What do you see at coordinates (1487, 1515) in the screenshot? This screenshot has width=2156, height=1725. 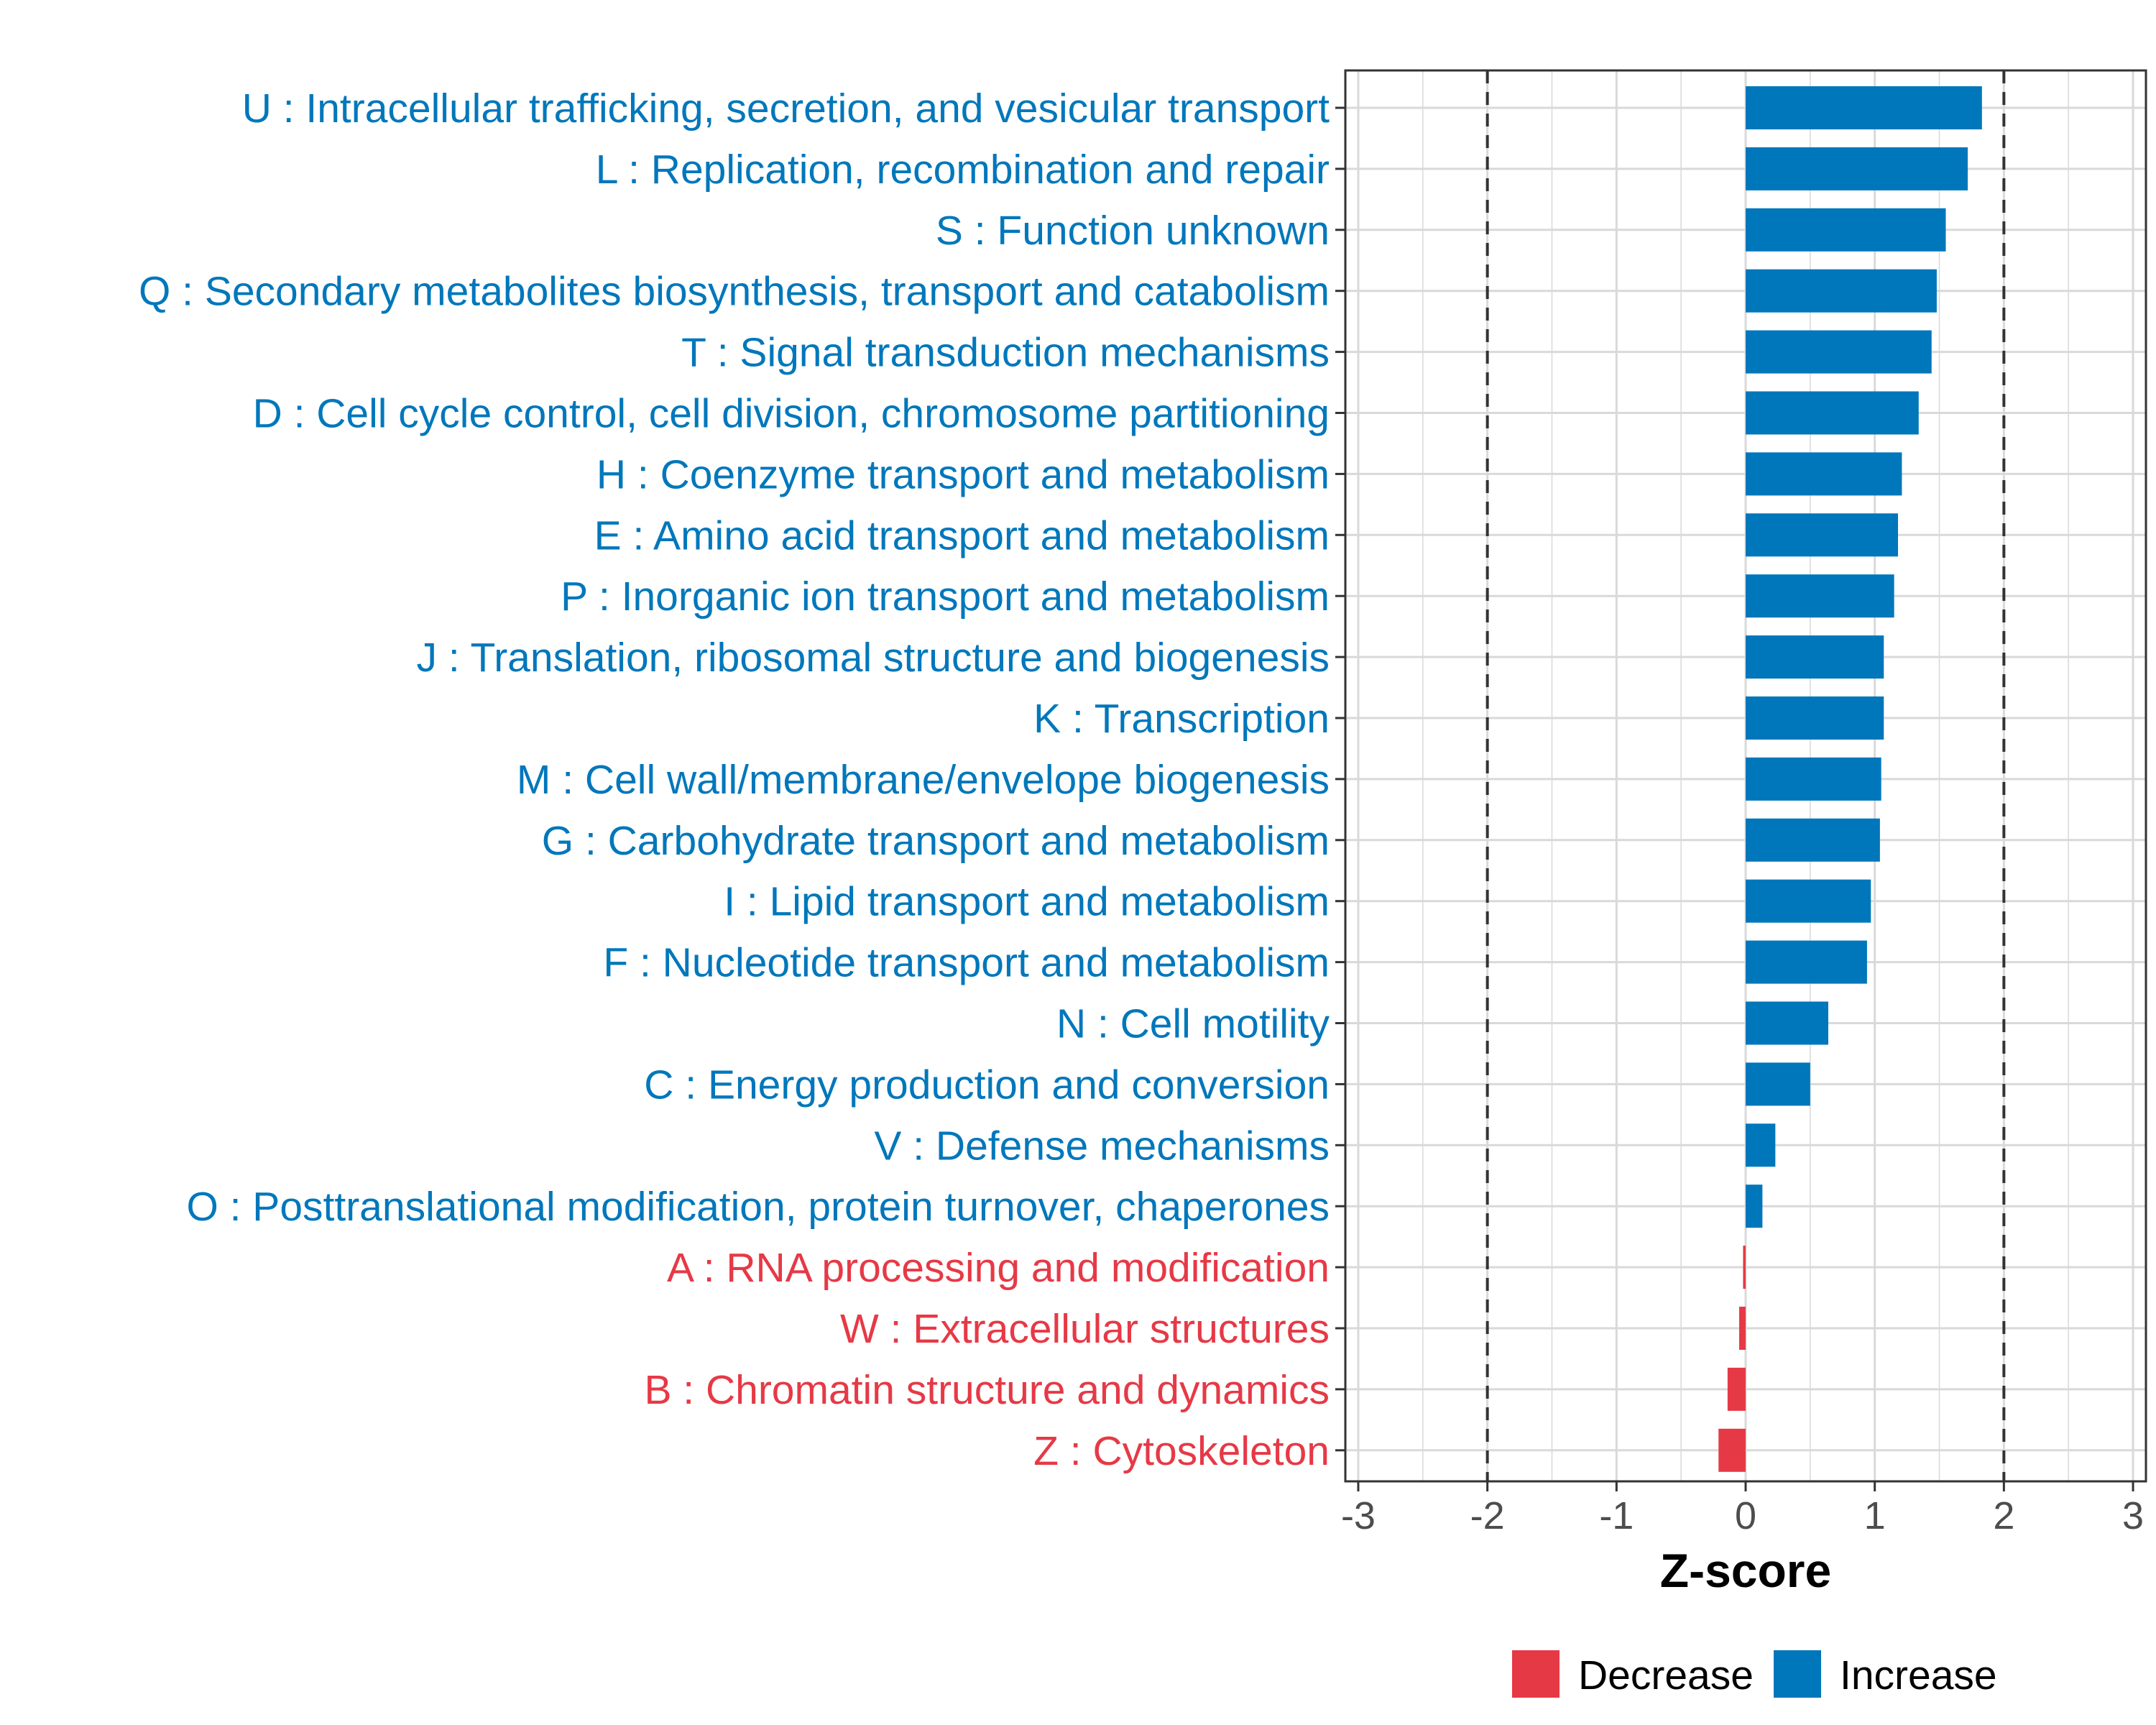 I see `x-tick-label: -2` at bounding box center [1487, 1515].